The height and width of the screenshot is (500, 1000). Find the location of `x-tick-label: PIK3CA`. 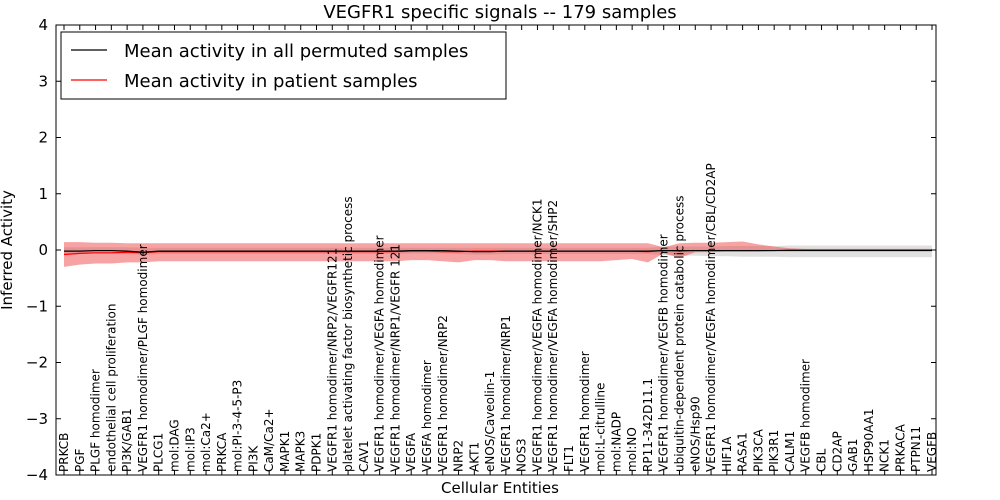

x-tick-label: PIK3CA is located at coordinates (758, 450).